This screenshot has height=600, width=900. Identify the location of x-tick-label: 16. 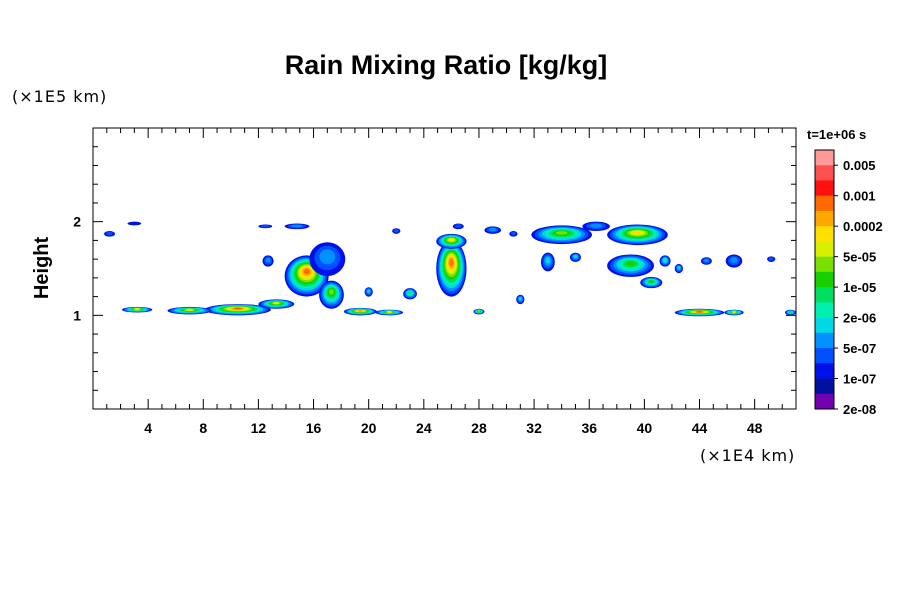
(314, 428).